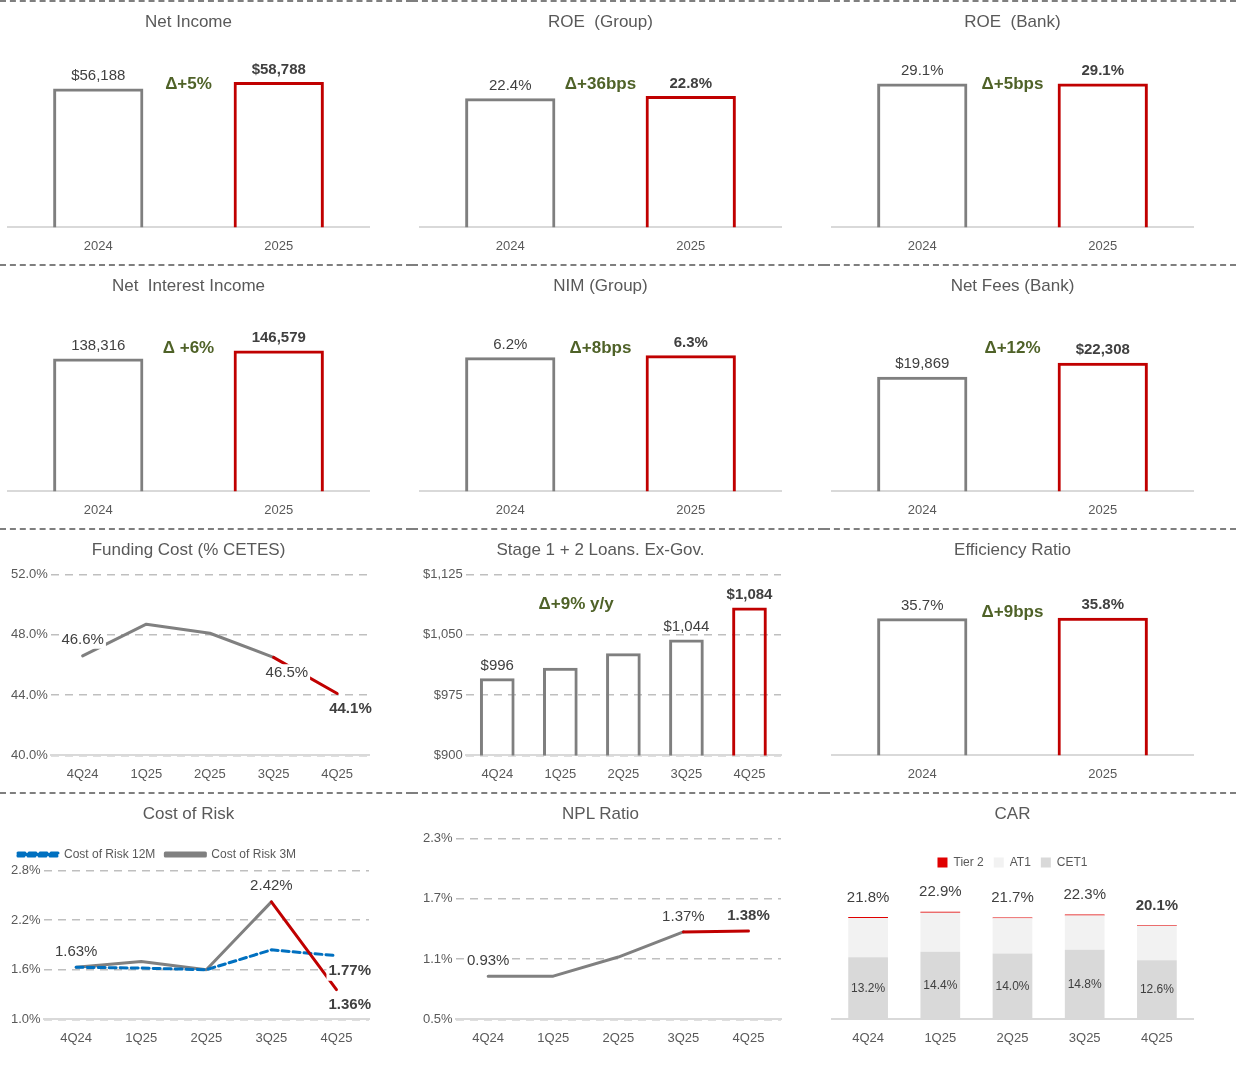  Describe the element at coordinates (600, 813) in the screenshot. I see `chart-title: NPL Ratio` at that location.